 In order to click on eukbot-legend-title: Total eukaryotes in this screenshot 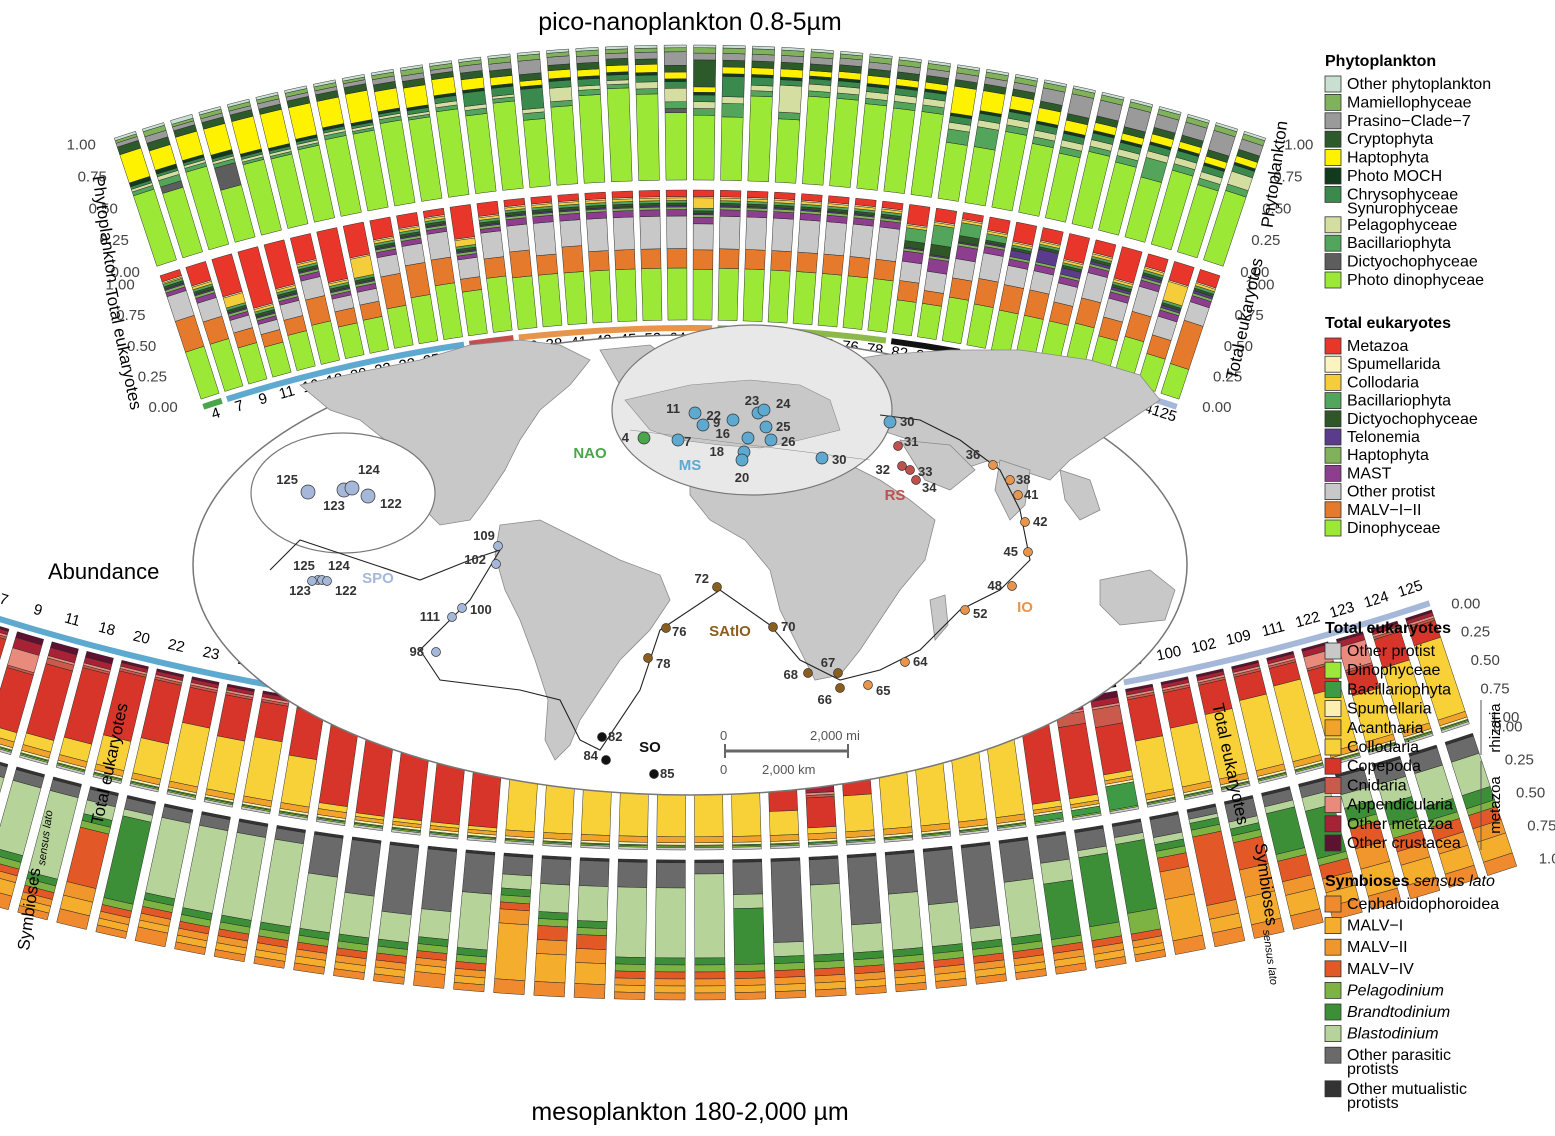, I will do `click(1388, 628)`.